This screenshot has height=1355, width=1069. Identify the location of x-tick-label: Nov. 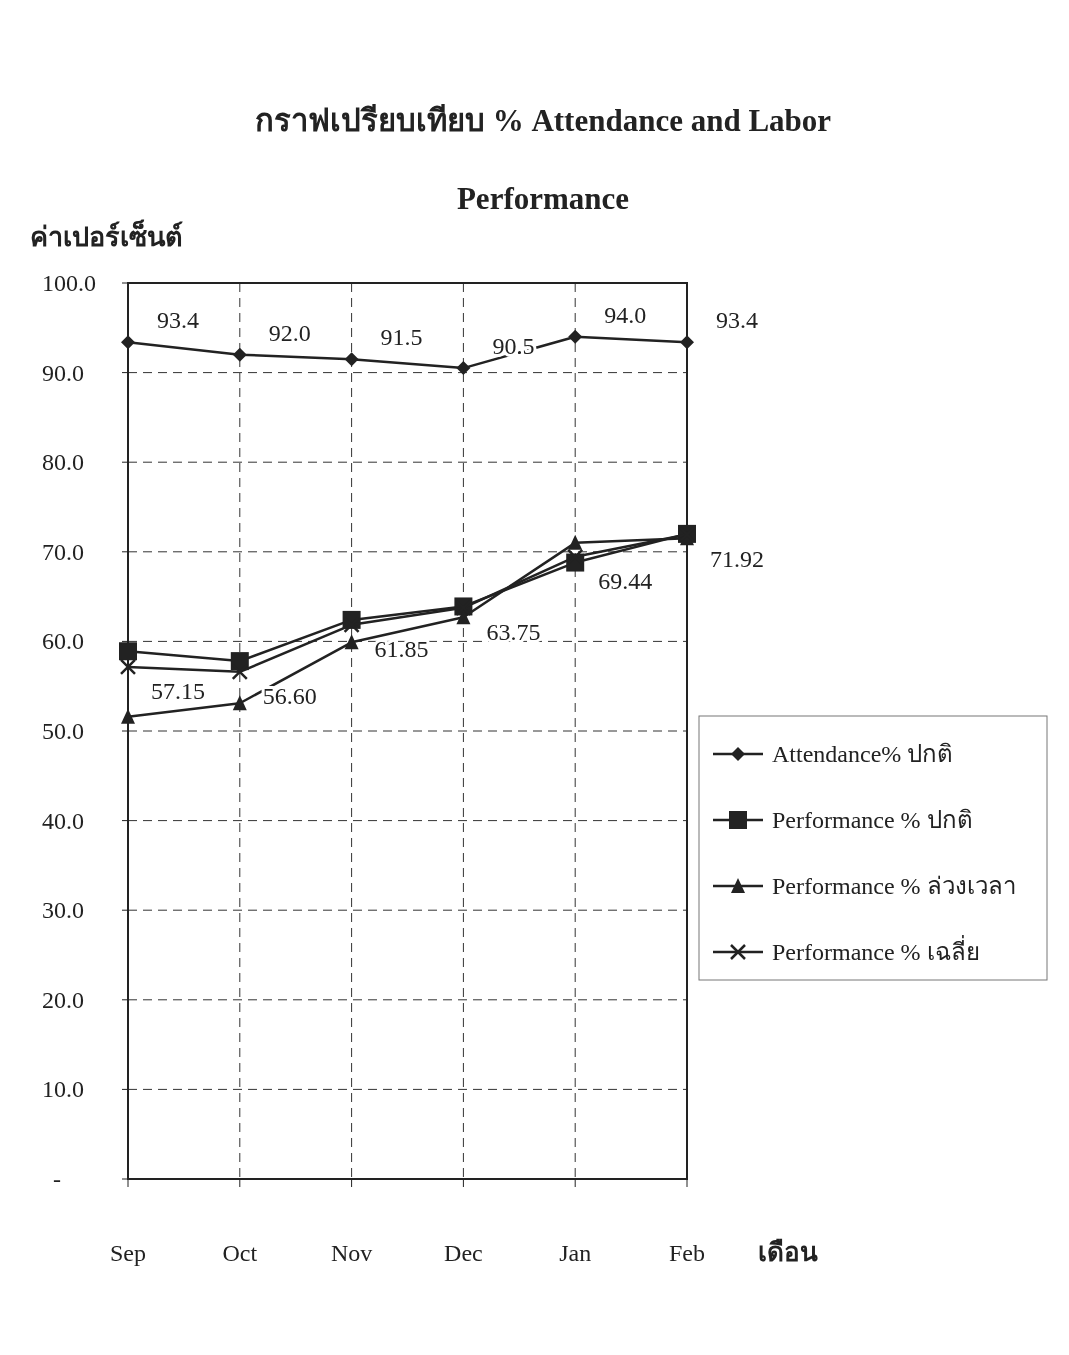
(351, 1253).